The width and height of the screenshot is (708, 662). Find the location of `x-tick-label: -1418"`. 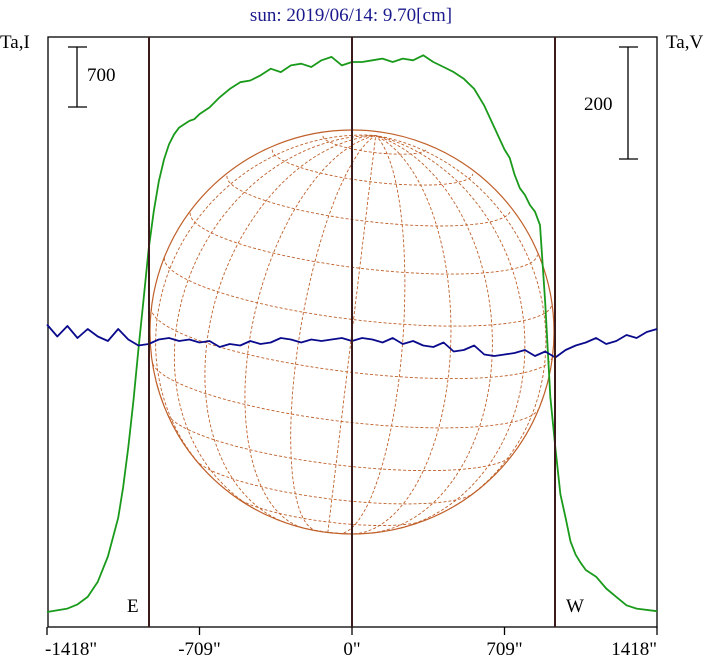

x-tick-label: -1418" is located at coordinates (71, 649).